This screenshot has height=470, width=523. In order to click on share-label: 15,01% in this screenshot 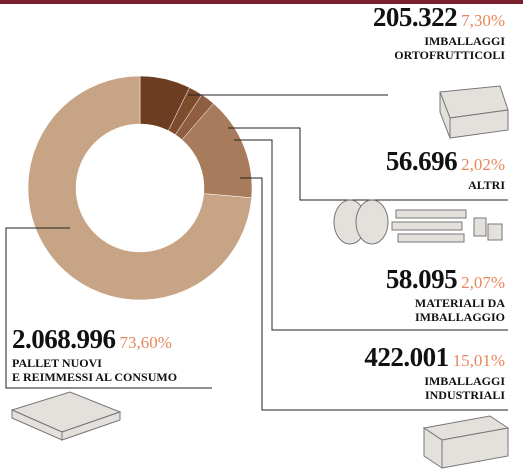, I will do `click(478, 360)`.